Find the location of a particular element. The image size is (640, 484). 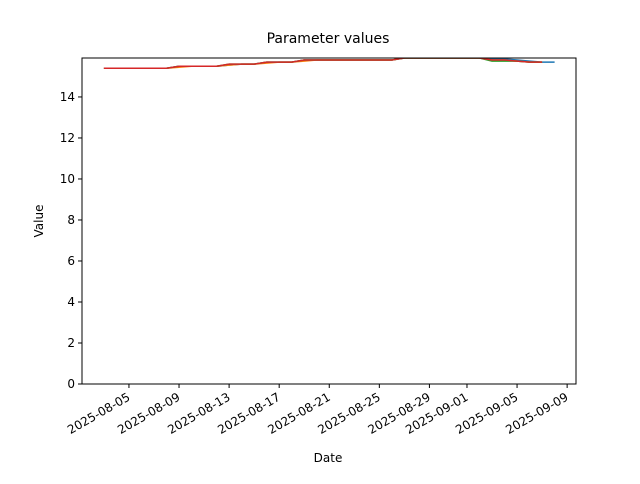

y-tick-label: 4 is located at coordinates (71, 302).